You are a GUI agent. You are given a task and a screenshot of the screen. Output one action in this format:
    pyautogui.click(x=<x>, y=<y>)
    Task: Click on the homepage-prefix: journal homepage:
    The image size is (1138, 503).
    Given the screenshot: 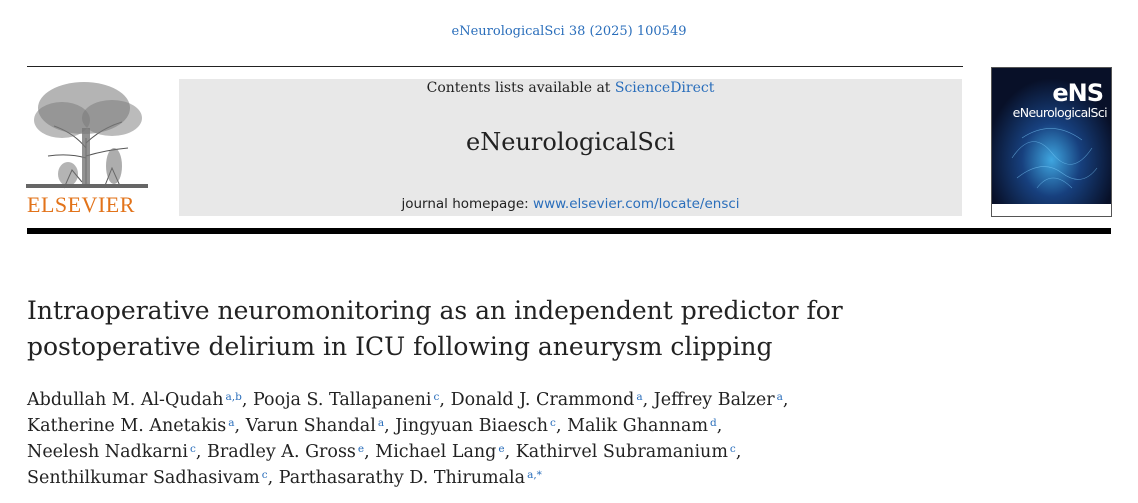 What is the action you would take?
    pyautogui.click(x=467, y=204)
    